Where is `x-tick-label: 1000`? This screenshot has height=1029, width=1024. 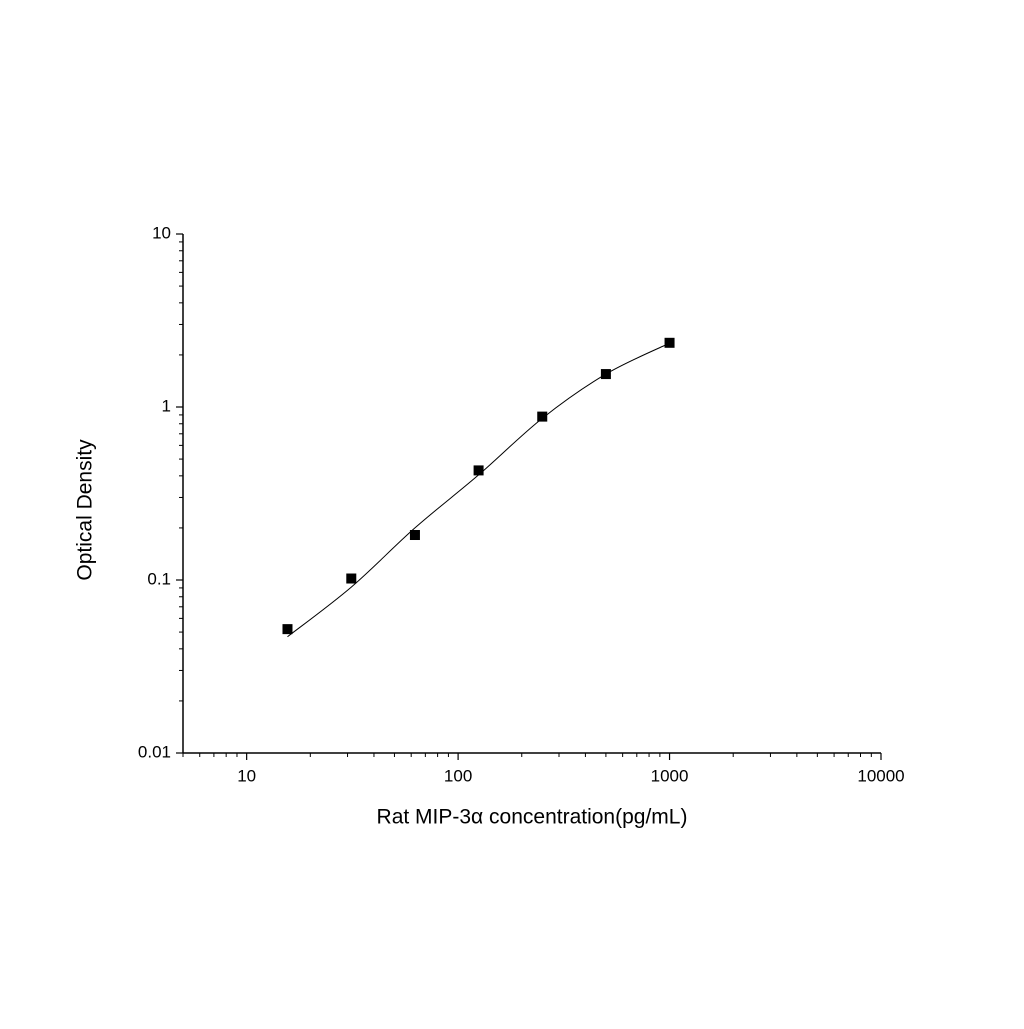 x-tick-label: 1000 is located at coordinates (670, 775).